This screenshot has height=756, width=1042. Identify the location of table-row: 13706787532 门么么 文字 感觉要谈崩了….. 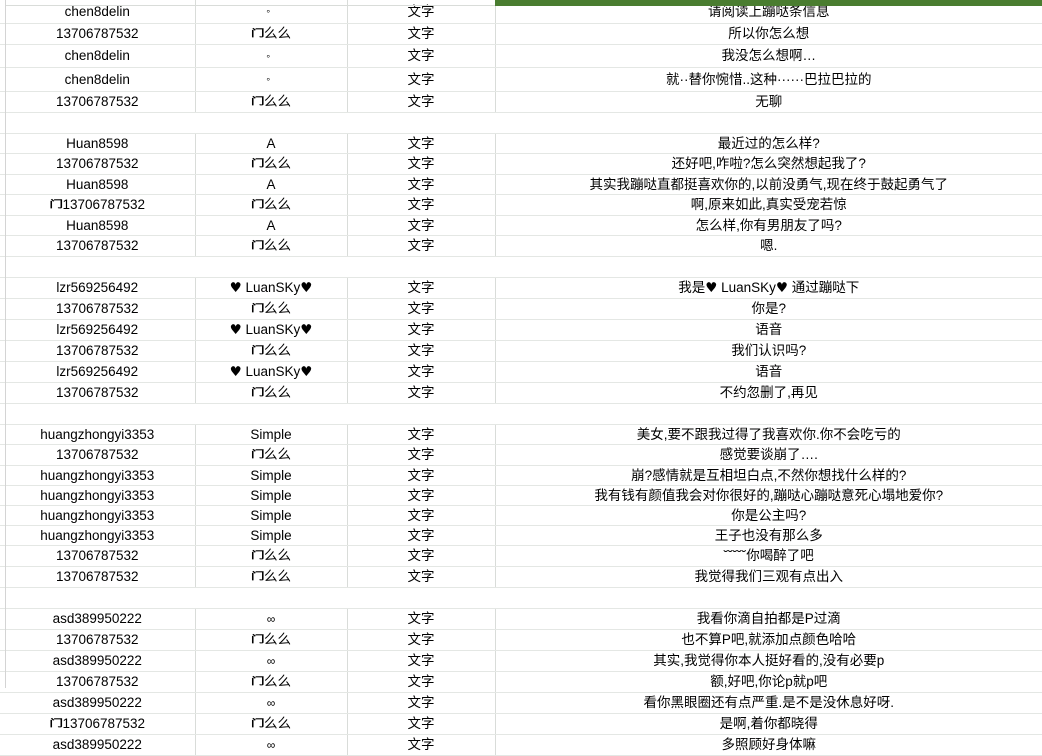
(521, 455).